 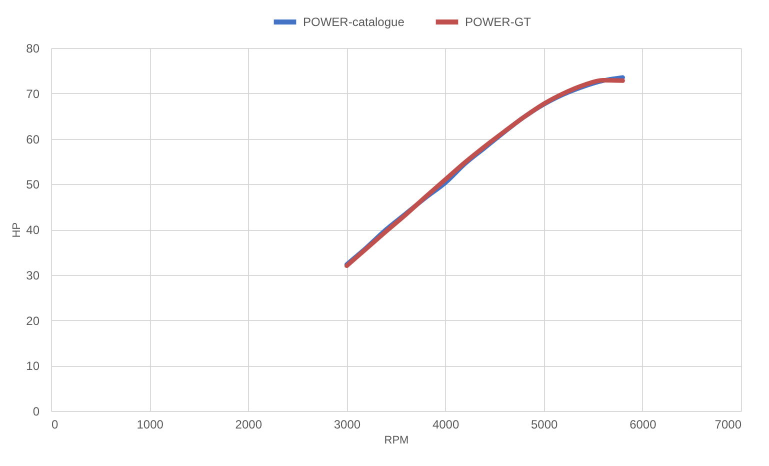 What do you see at coordinates (396, 440) in the screenshot?
I see `x-axis-title: RPM` at bounding box center [396, 440].